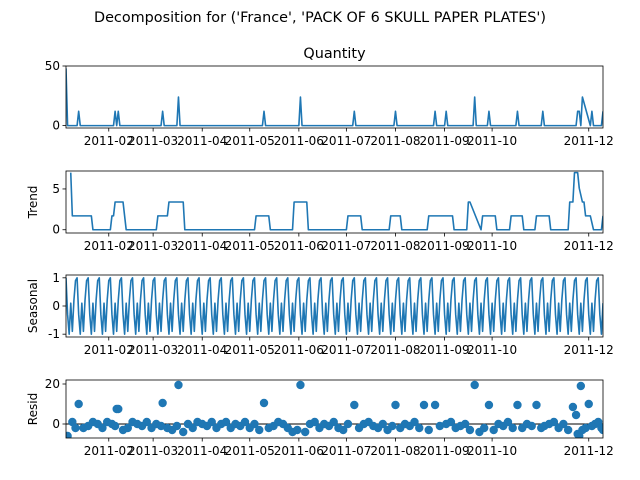 Image resolution: width=640 pixels, height=480 pixels. Describe the element at coordinates (334, 54) in the screenshot. I see `panel-title: Quantity` at that location.